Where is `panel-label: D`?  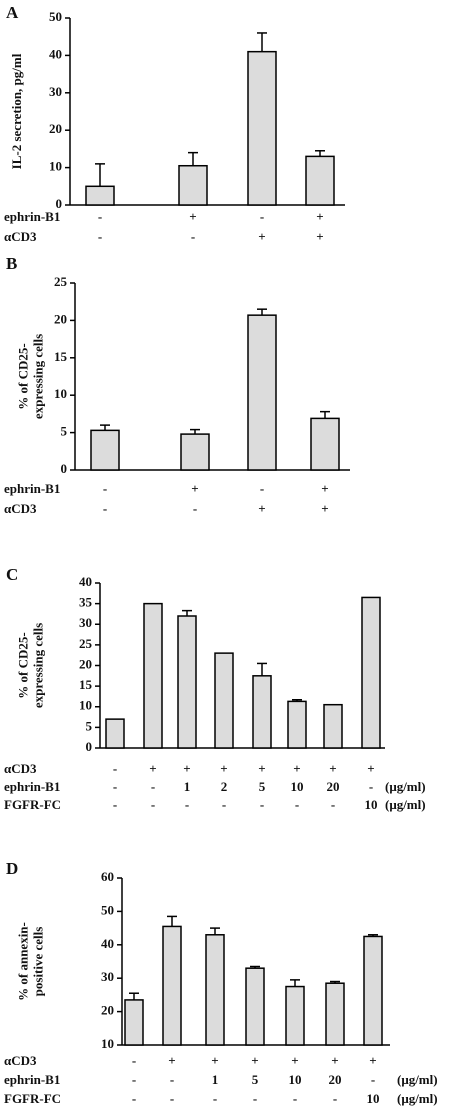 panel-label: D is located at coordinates (12, 868).